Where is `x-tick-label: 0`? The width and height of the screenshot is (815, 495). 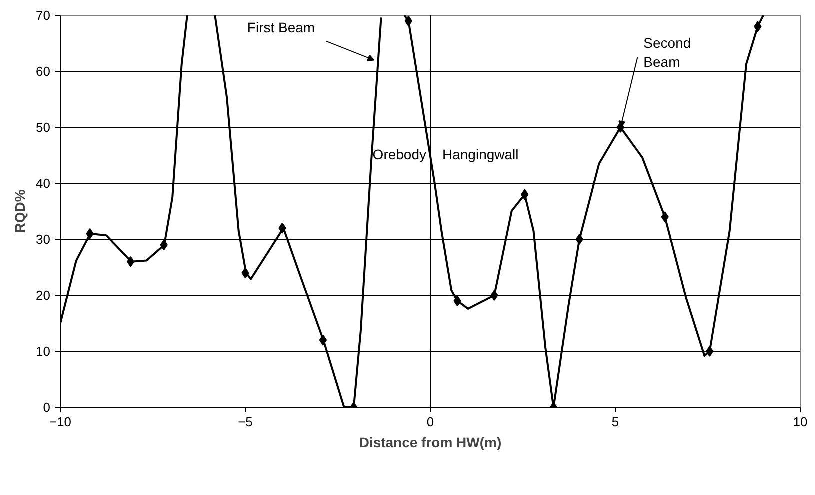 x-tick-label: 0 is located at coordinates (430, 422).